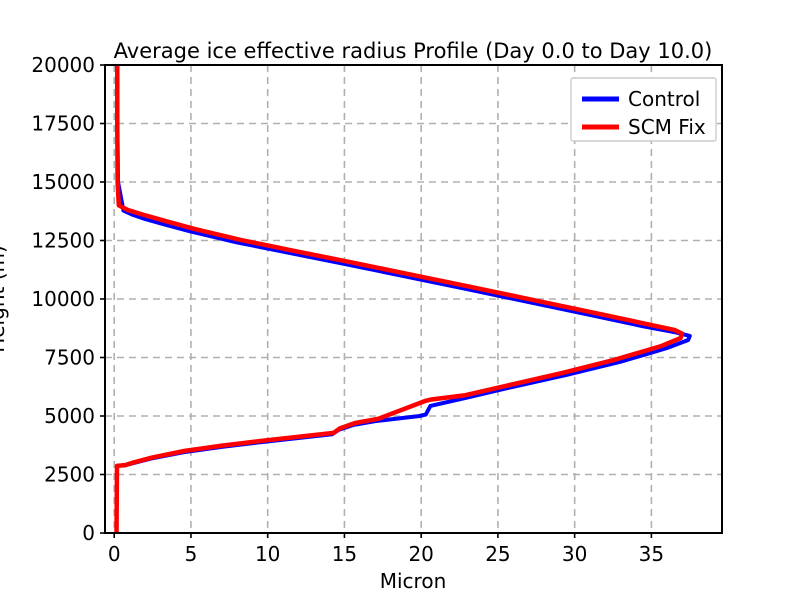 Image resolution: width=800 pixels, height=600 pixels. I want to click on x-tick-label: 5, so click(191, 554).